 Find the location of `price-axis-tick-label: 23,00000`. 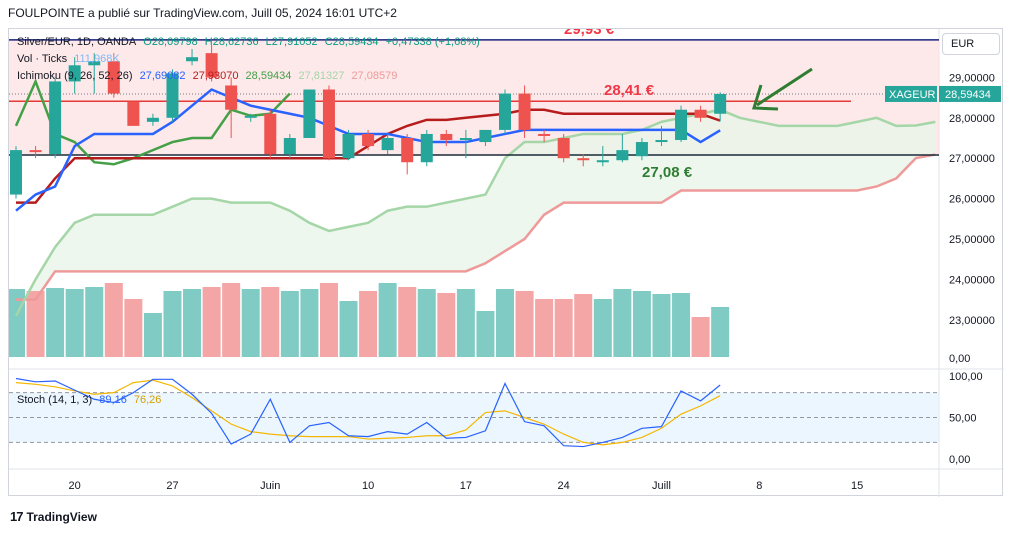

price-axis-tick-label: 23,00000 is located at coordinates (972, 321).